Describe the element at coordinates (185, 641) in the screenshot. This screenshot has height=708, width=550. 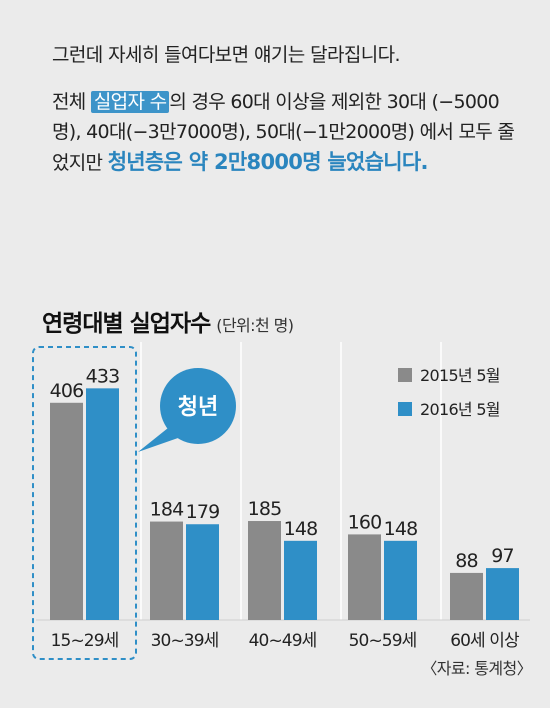
I see `category-label: 30~39세` at that location.